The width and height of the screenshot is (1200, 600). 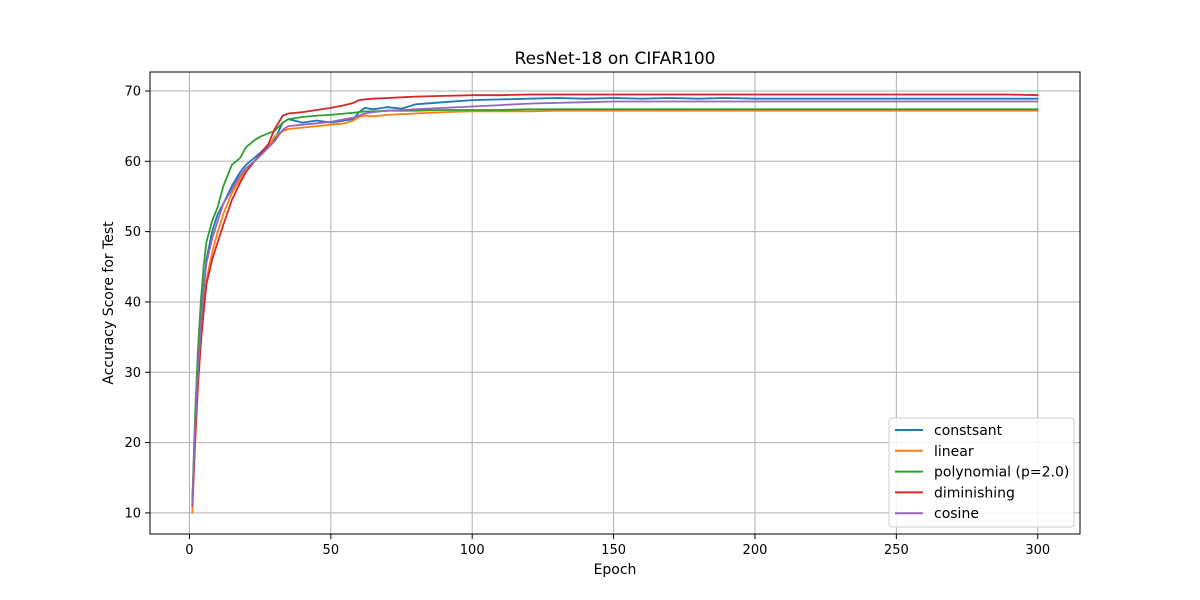 I want to click on y-tick-label: 70, so click(x=132, y=91).